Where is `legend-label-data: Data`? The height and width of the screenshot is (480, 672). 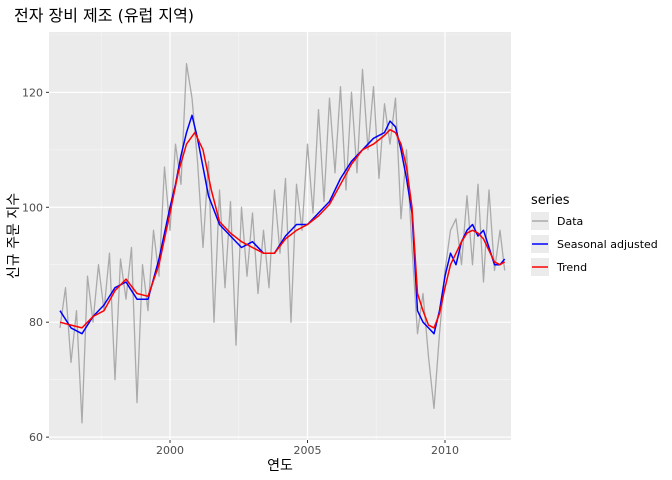 legend-label-data: Data is located at coordinates (570, 221).